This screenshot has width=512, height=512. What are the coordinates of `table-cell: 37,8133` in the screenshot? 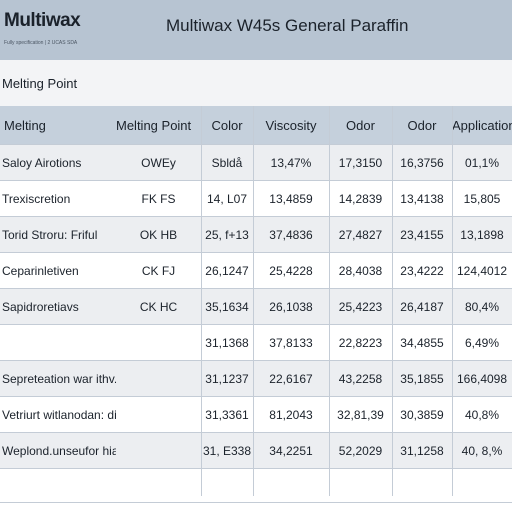 It's located at (291, 342).